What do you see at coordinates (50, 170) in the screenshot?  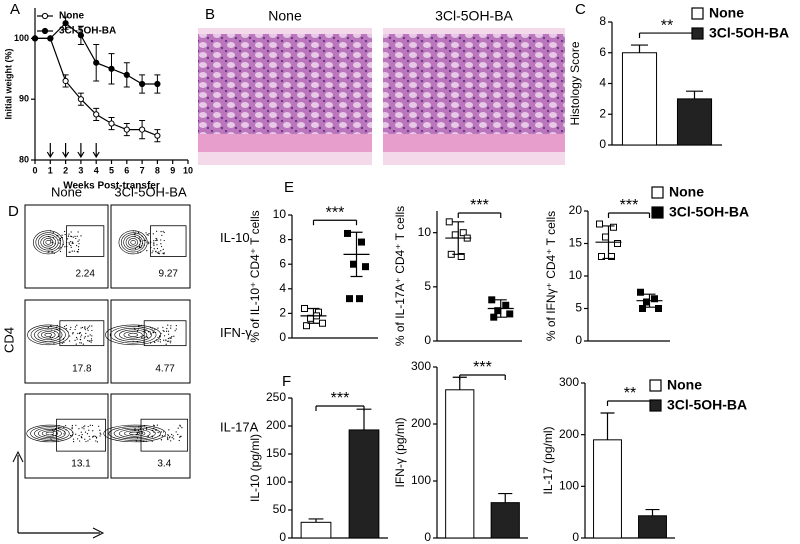 I see `x-tick-label: 1` at bounding box center [50, 170].